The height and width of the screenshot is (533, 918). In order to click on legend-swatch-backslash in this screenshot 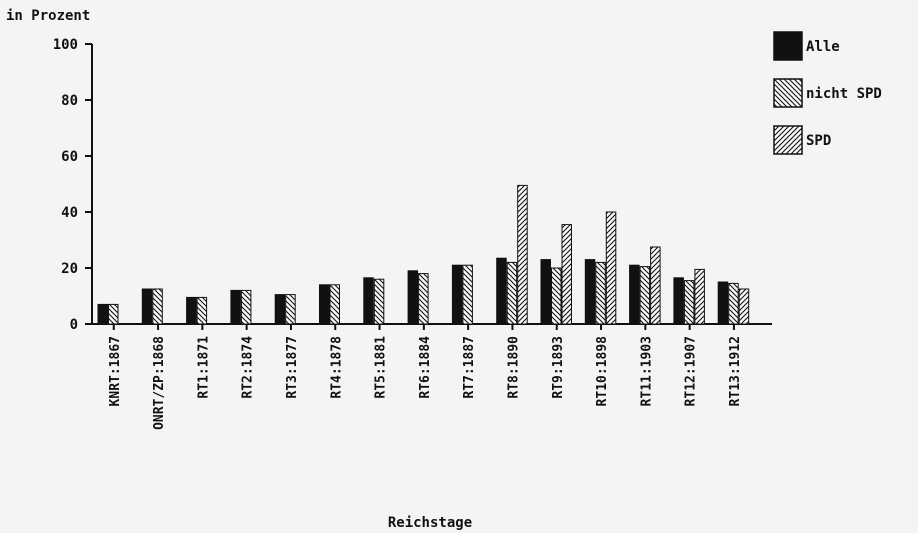, I will do `click(788, 93)`.